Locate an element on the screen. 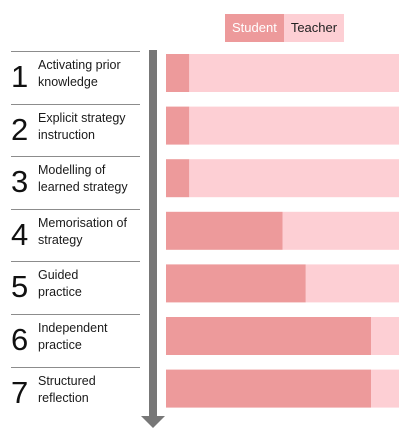 This screenshot has height=435, width=409. step-4: 4 Memorisation of strategy is located at coordinates (75, 235).